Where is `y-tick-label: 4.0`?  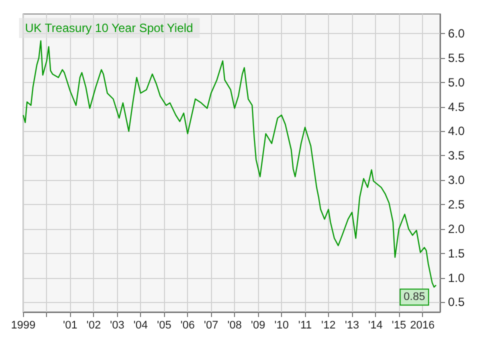
y-tick-label: 4.0 is located at coordinates (457, 131).